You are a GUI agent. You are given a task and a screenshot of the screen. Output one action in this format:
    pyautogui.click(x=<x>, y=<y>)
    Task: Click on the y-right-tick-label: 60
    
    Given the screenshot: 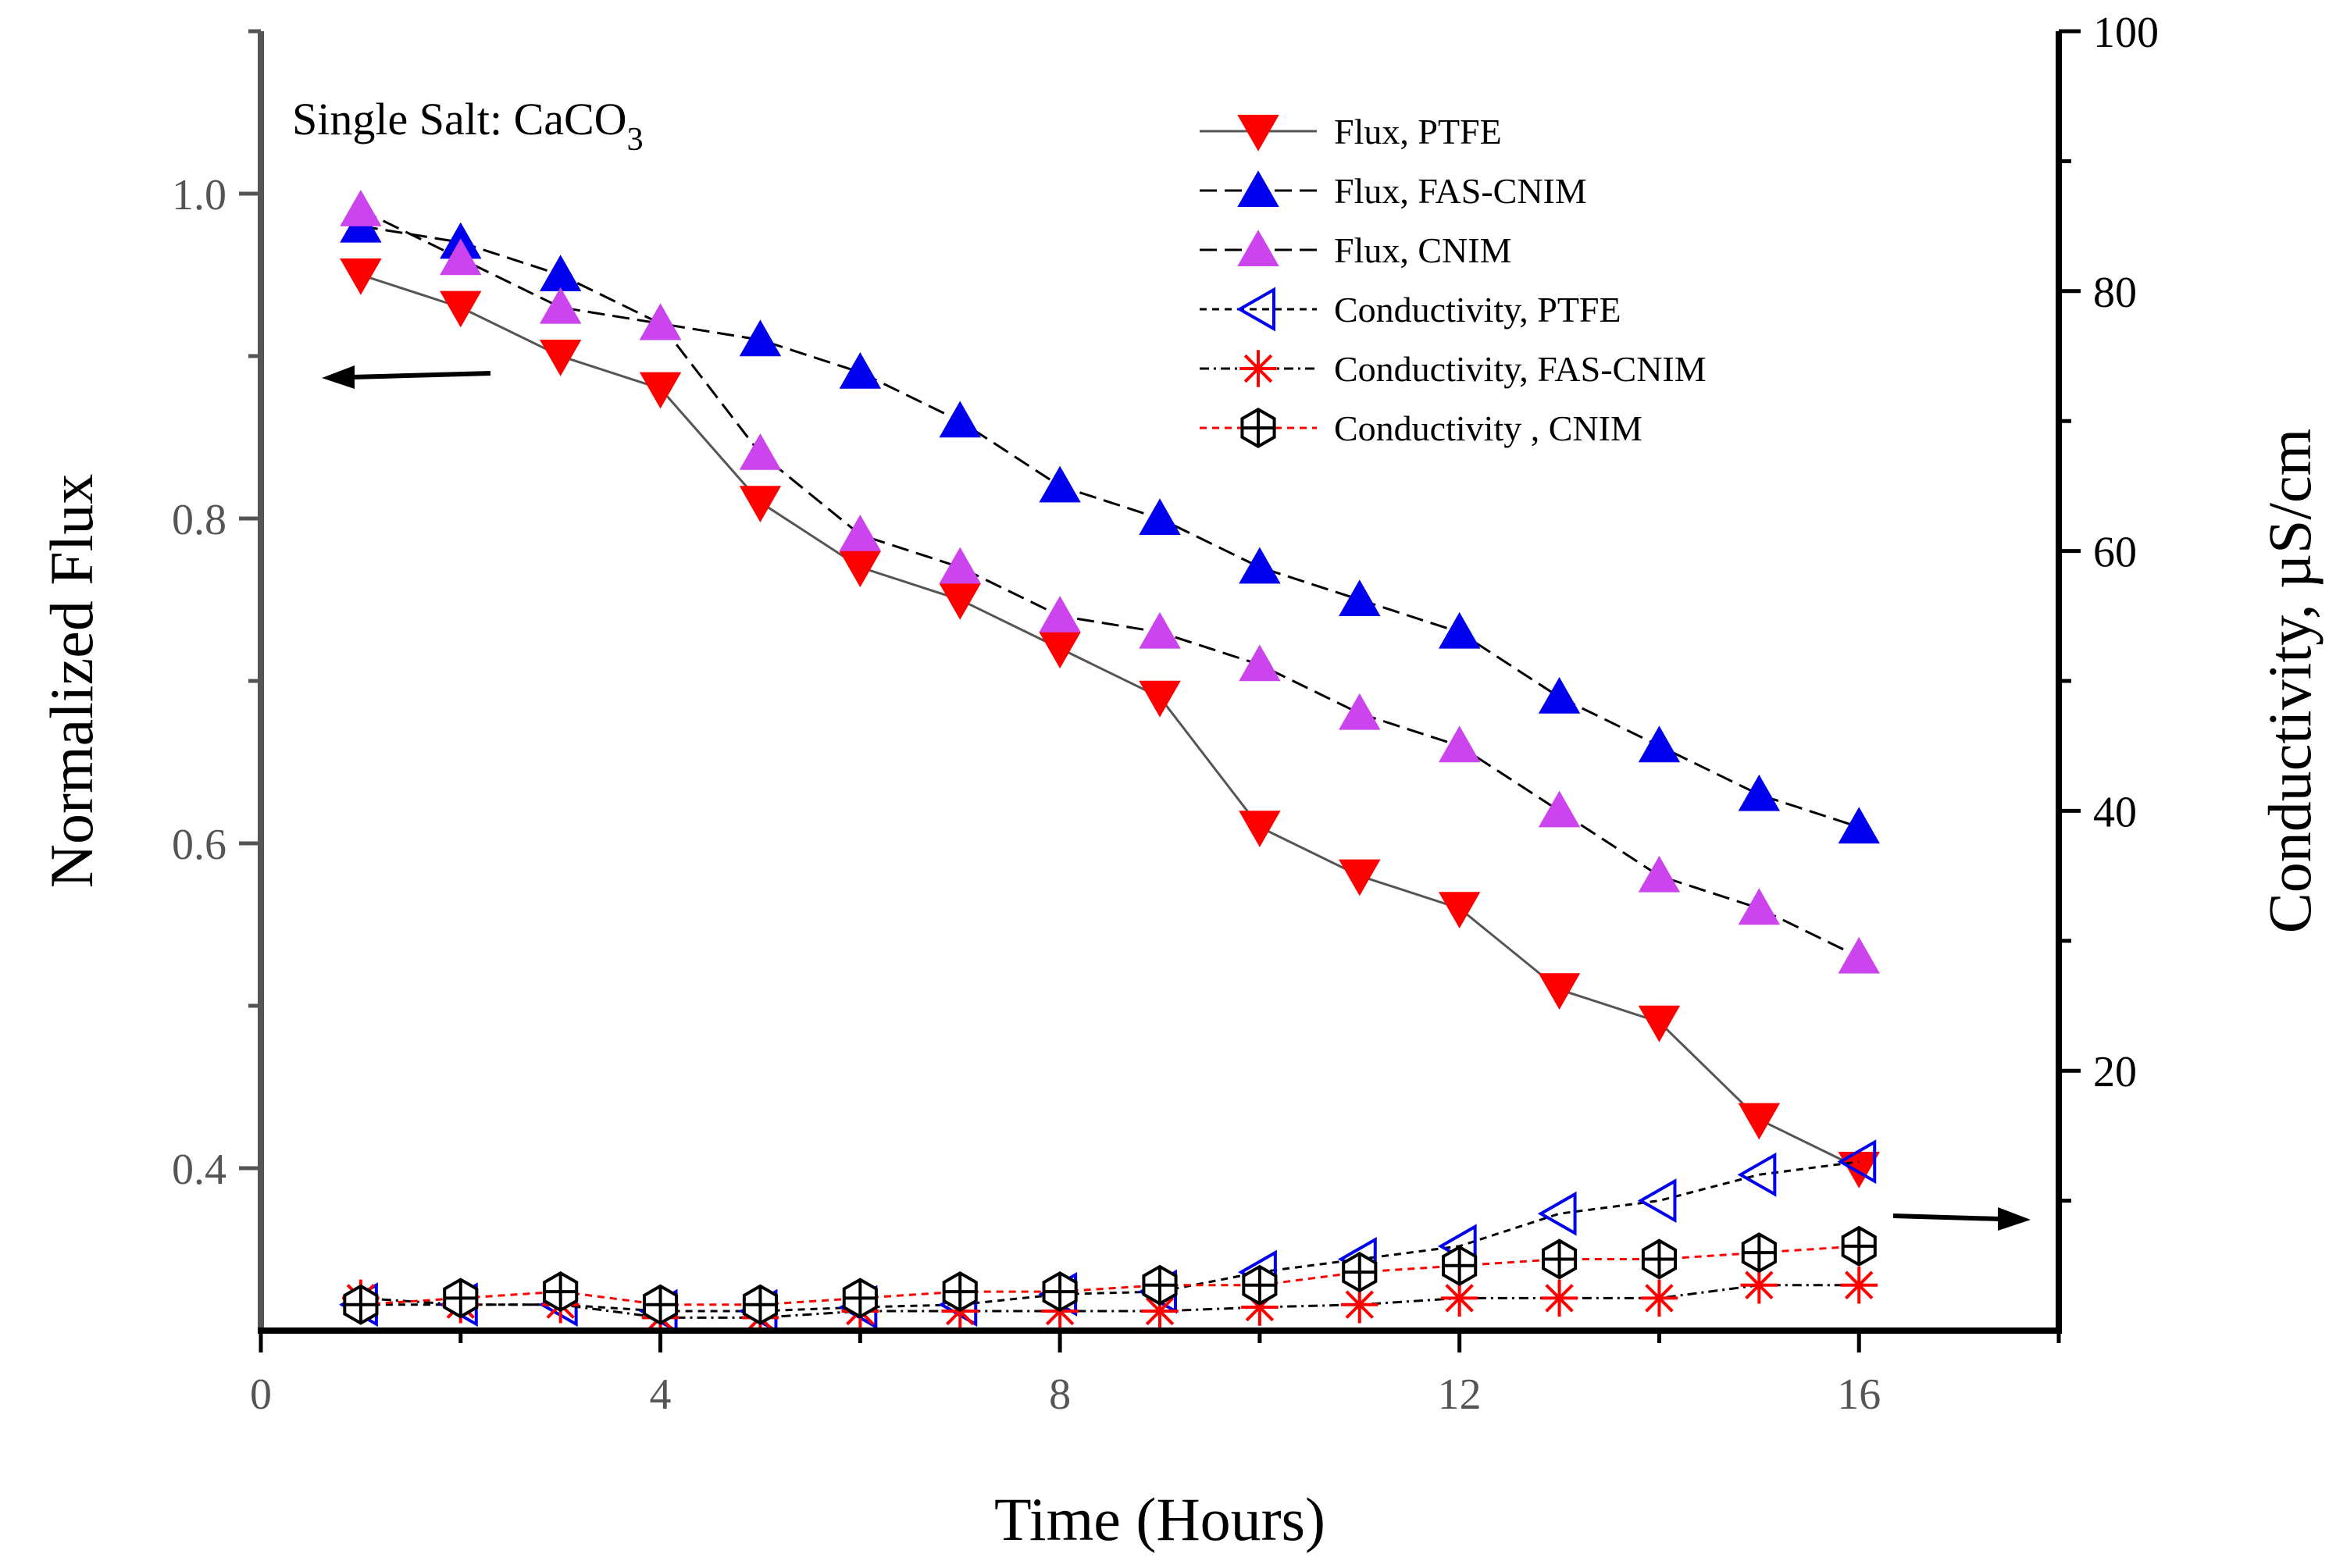 What is the action you would take?
    pyautogui.click(x=2115, y=553)
    